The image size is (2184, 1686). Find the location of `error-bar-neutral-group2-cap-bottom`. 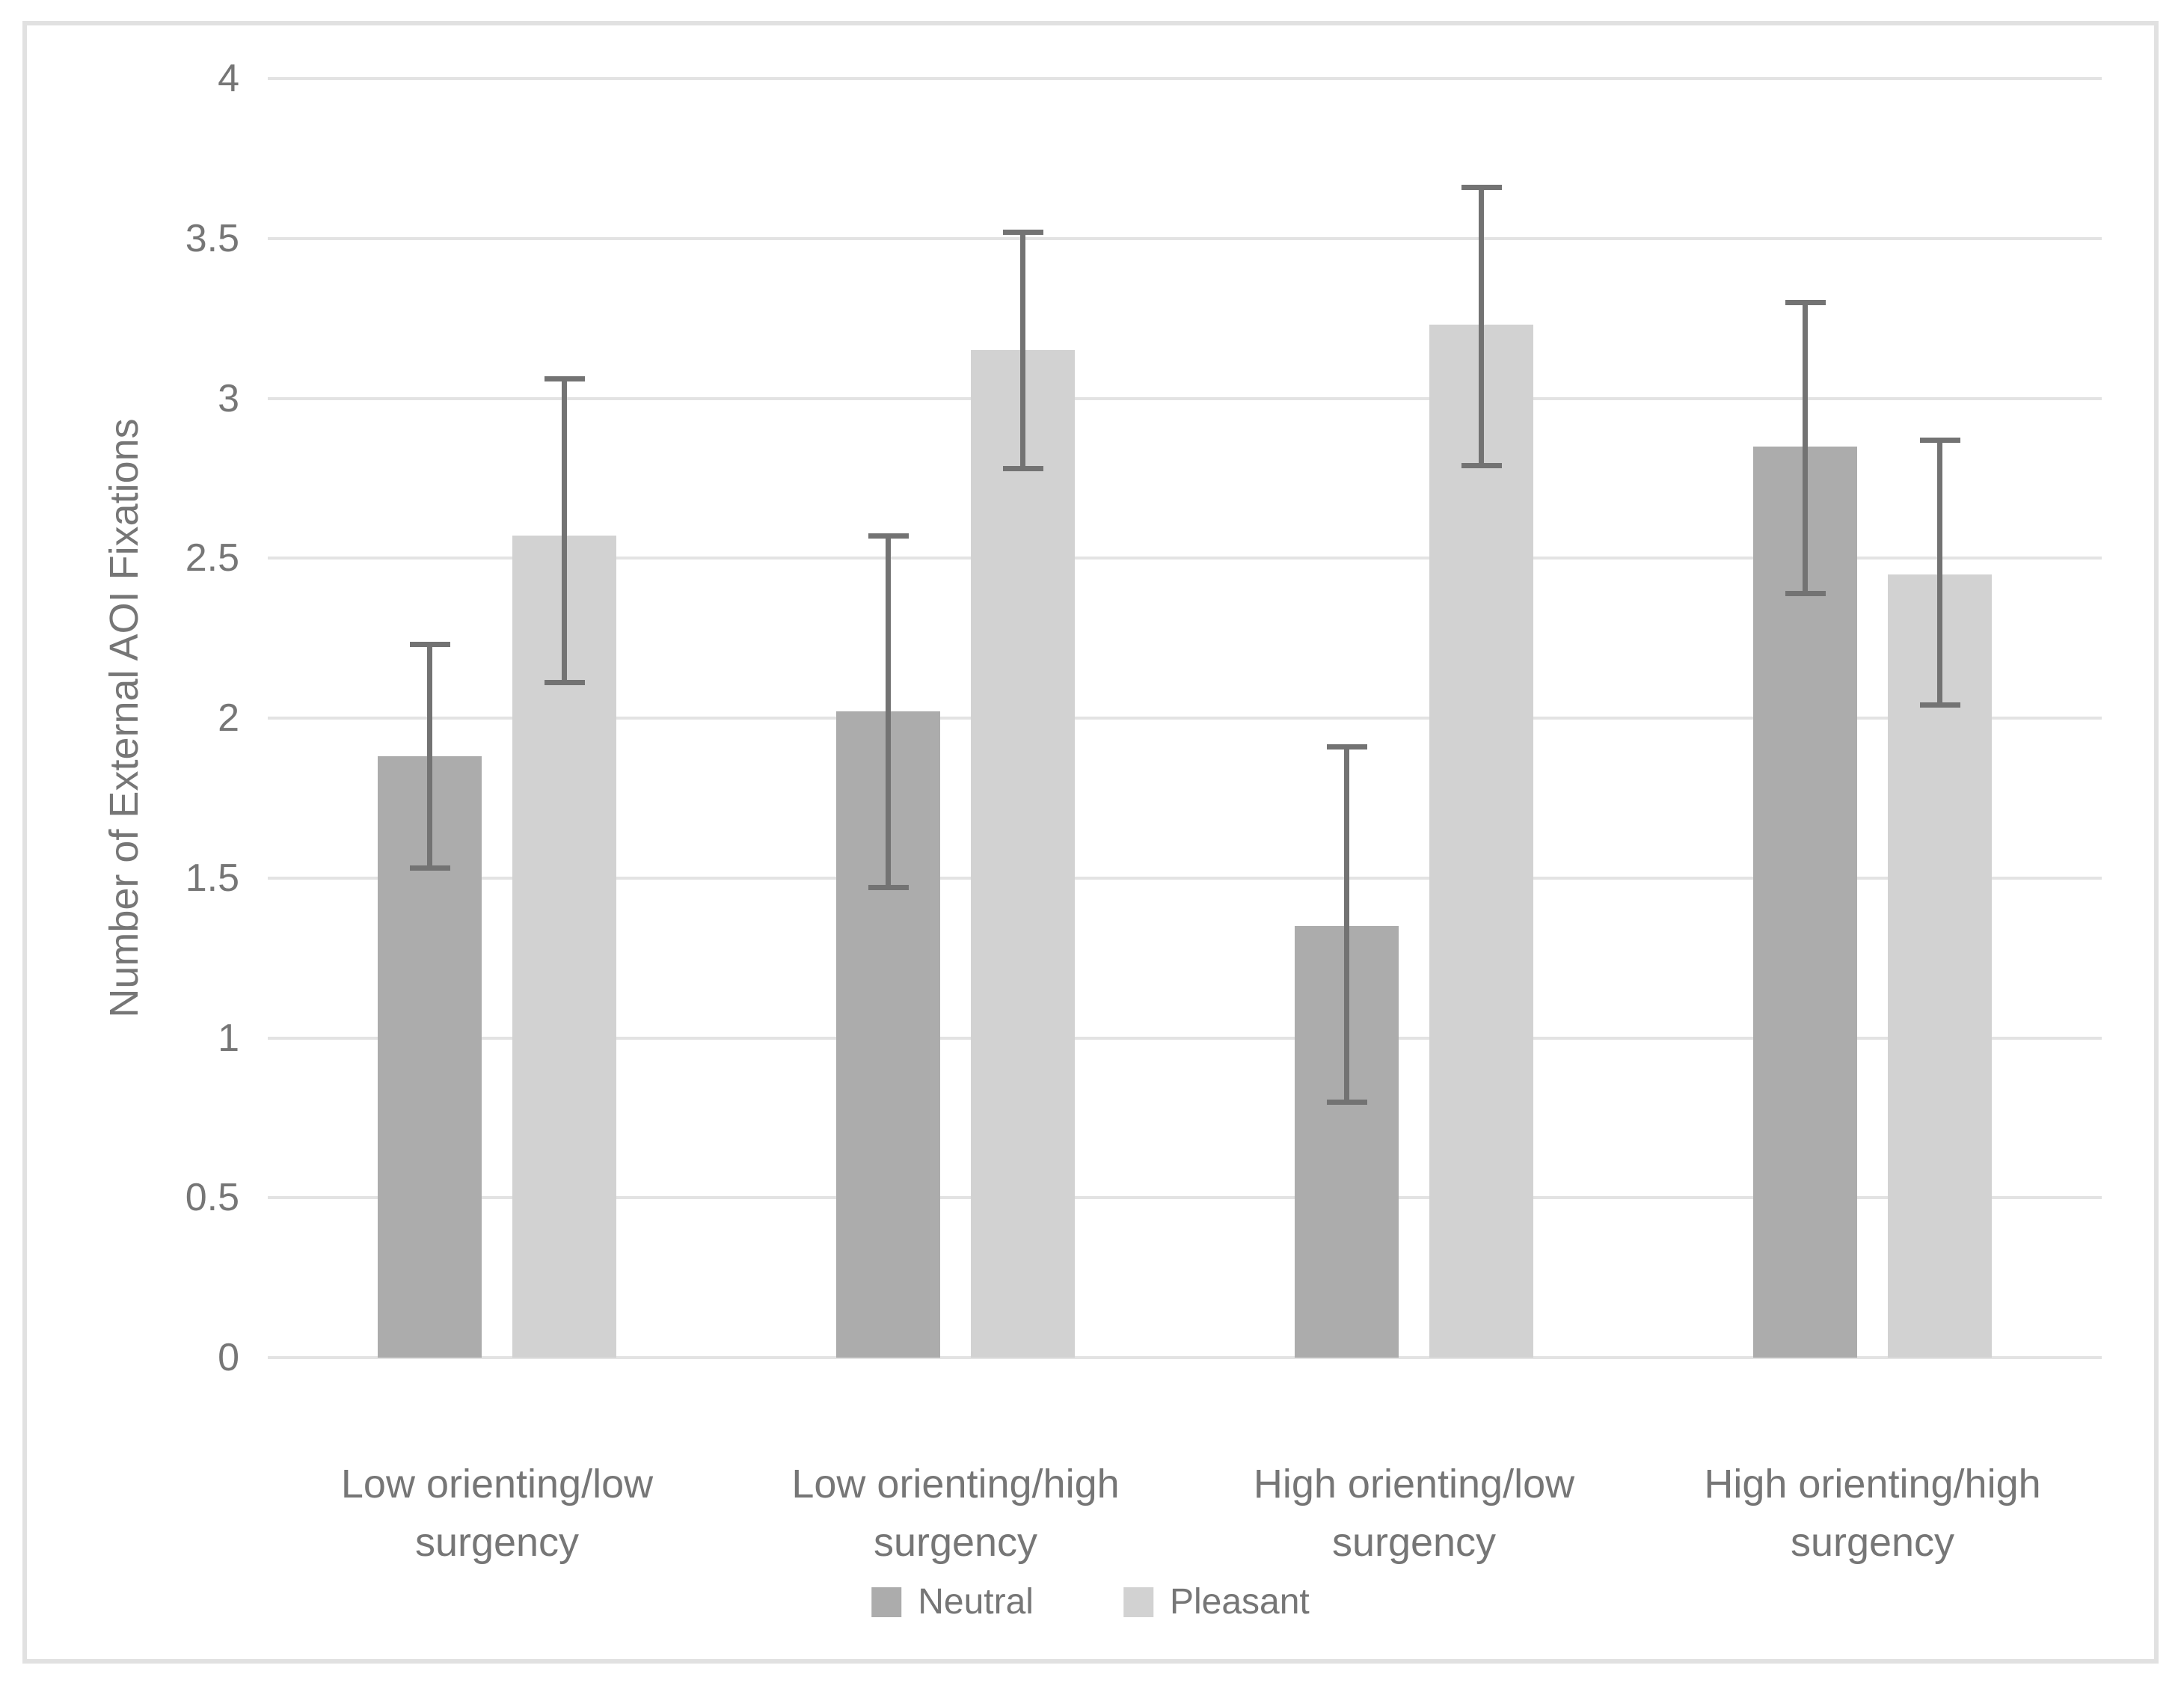

error-bar-neutral-group2-cap-bottom is located at coordinates (888, 888).